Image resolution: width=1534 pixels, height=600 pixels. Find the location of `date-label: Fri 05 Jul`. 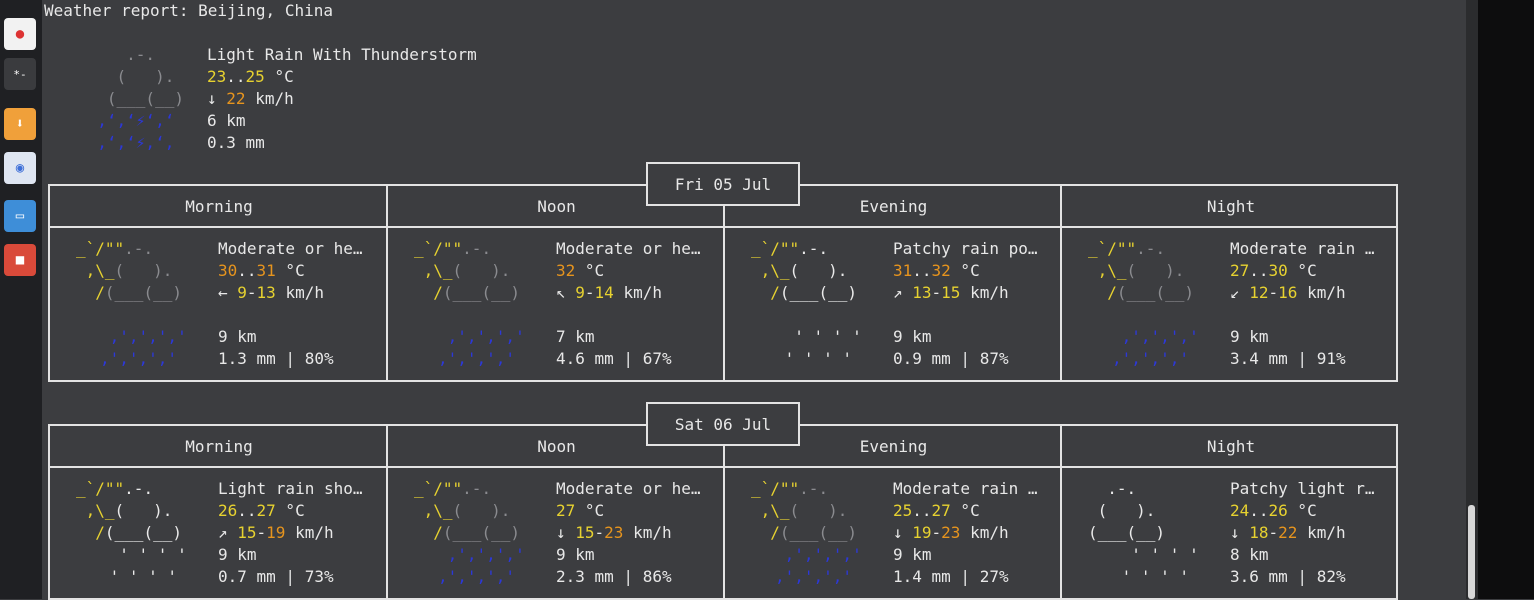

date-label: Fri 05 Jul is located at coordinates (723, 184).